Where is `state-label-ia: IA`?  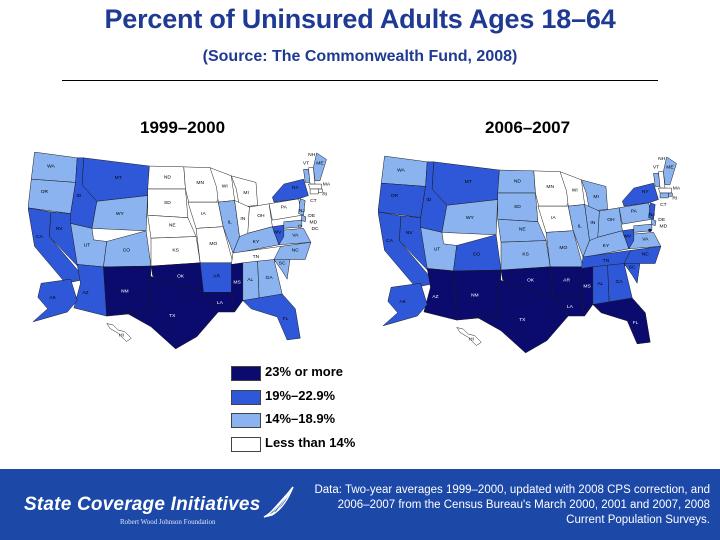 state-label-ia: IA is located at coordinates (203, 214).